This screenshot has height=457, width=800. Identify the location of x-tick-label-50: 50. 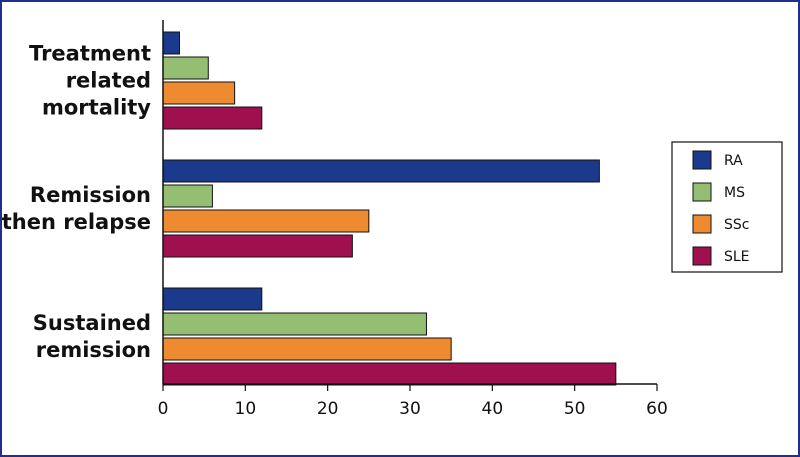
(575, 409).